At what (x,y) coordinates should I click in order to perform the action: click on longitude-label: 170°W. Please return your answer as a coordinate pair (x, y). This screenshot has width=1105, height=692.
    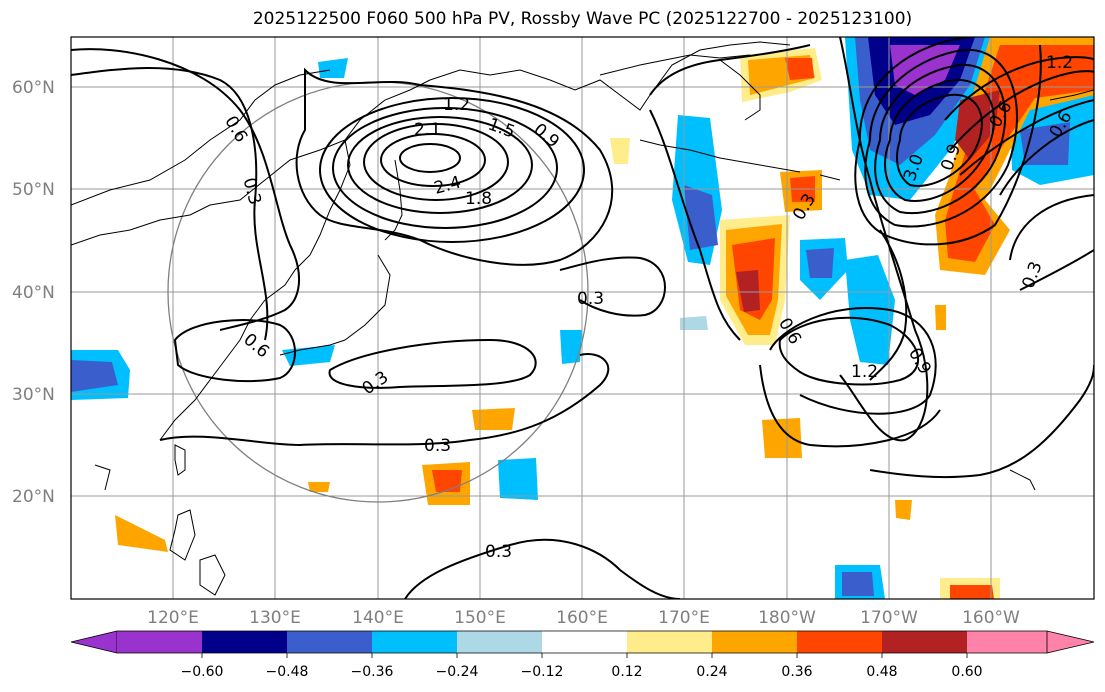
    Looking at the image, I should click on (889, 618).